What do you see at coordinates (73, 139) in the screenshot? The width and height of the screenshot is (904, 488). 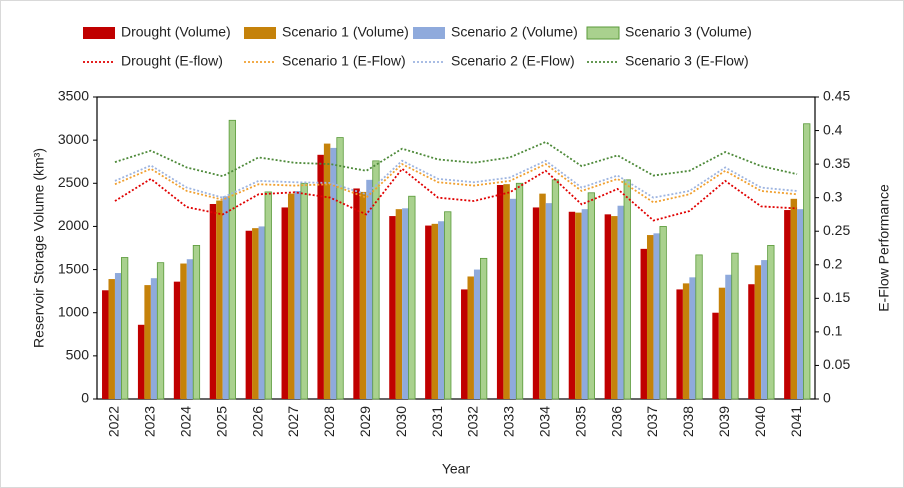 I see `y-tick-label: 3000` at bounding box center [73, 139].